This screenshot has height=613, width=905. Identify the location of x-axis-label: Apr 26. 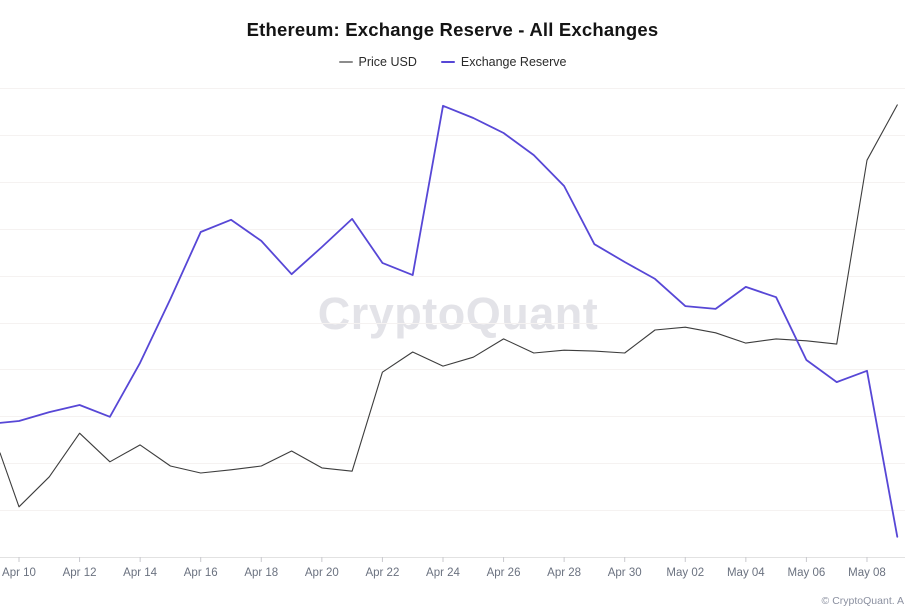
(503, 573).